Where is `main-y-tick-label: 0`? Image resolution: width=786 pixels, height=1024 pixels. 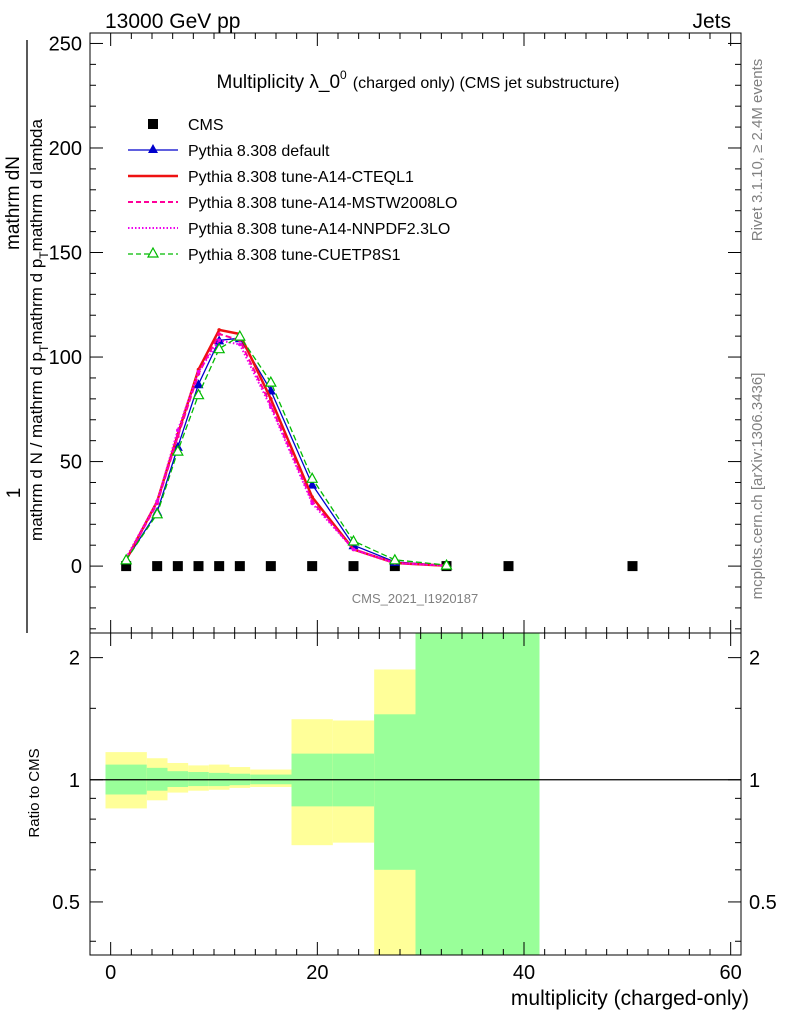 main-y-tick-label: 0 is located at coordinates (76, 567).